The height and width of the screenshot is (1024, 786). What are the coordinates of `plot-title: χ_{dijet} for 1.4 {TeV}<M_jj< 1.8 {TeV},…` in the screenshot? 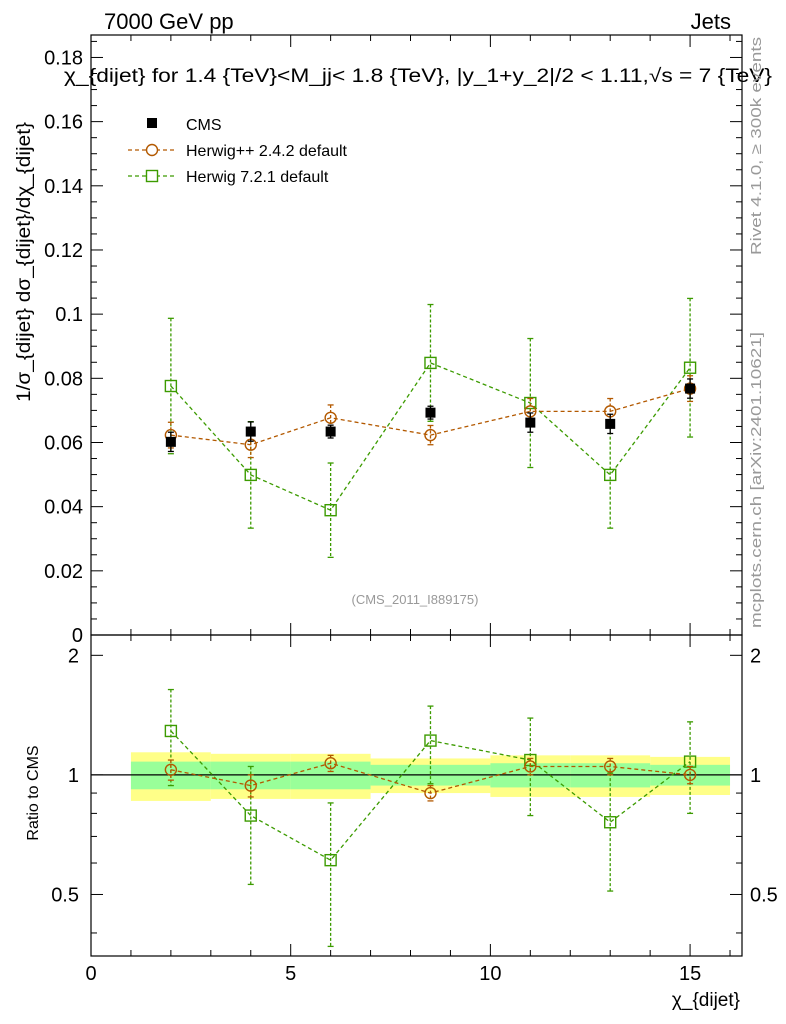 It's located at (418, 76).